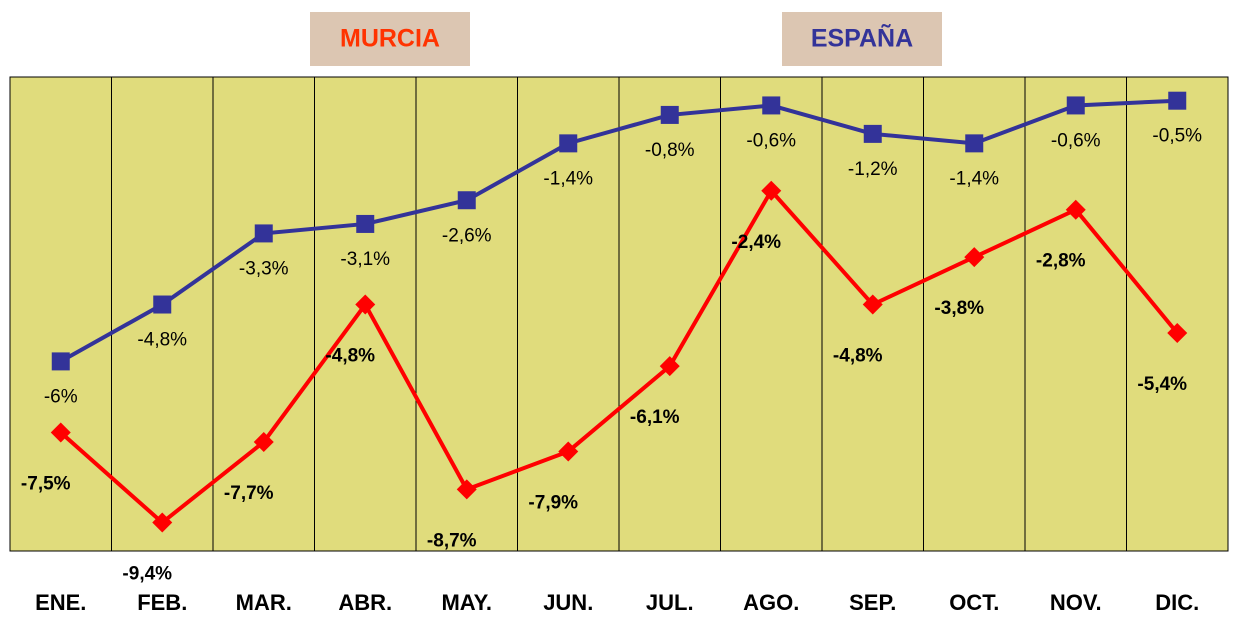  I want to click on legend-label: MURCIA, so click(390, 39).